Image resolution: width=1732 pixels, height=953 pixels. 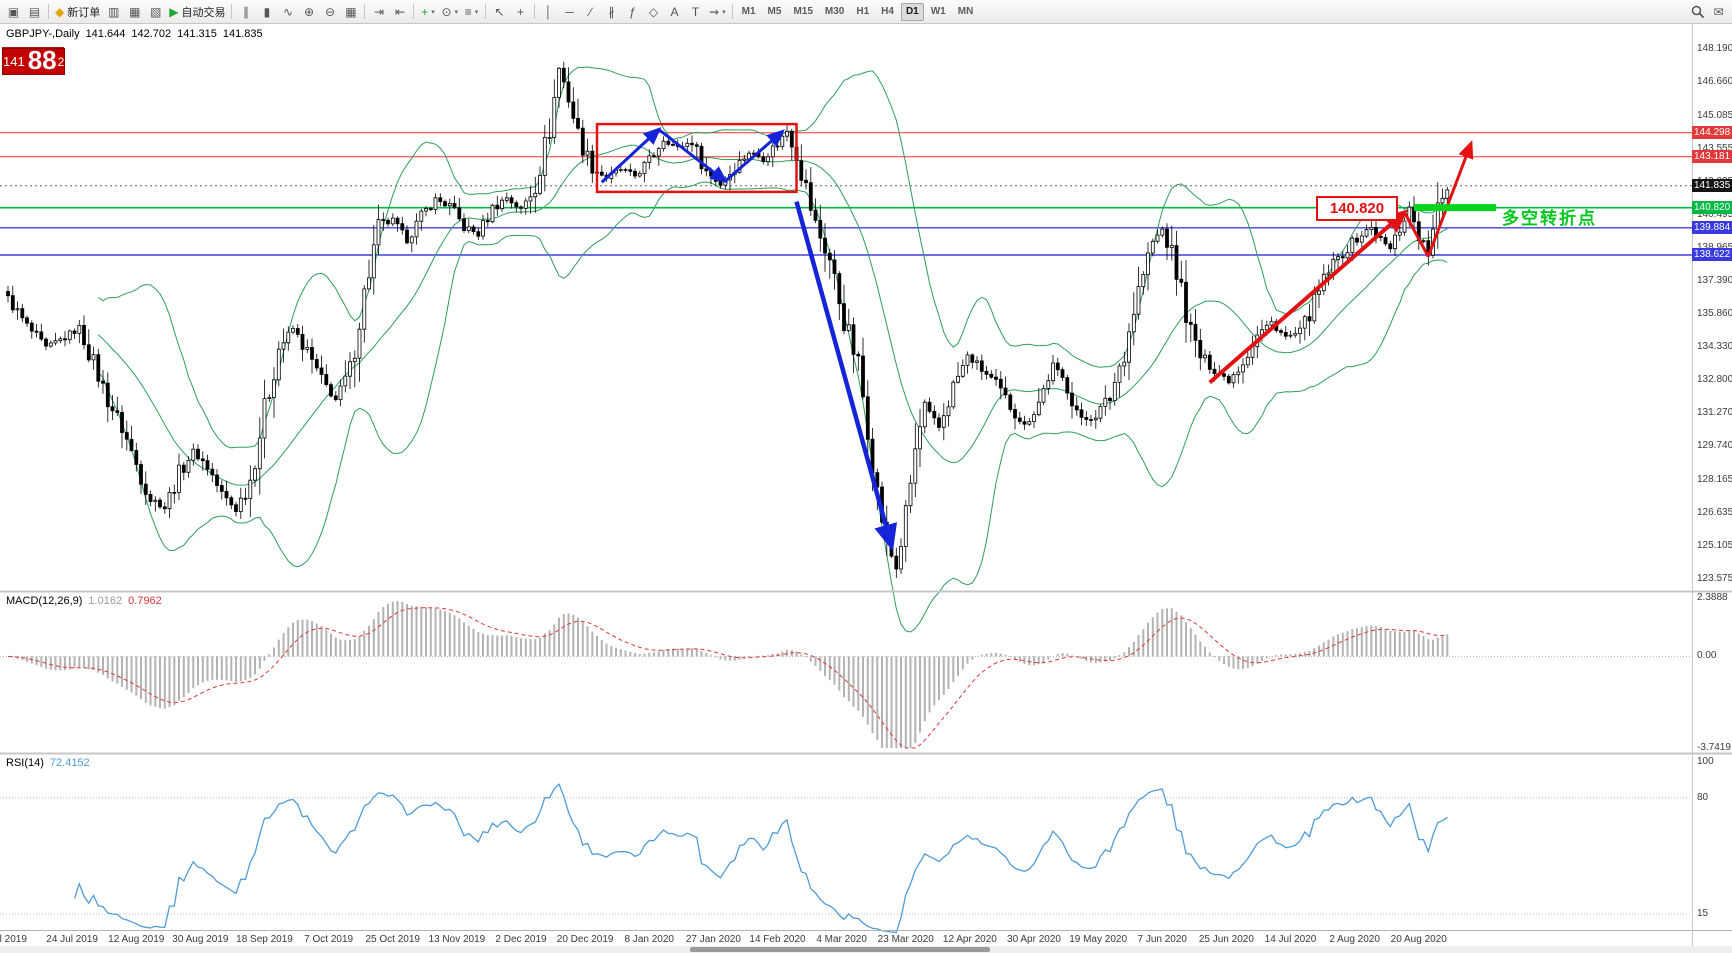 I want to click on buy-price-sup: 2, so click(x=61, y=62).